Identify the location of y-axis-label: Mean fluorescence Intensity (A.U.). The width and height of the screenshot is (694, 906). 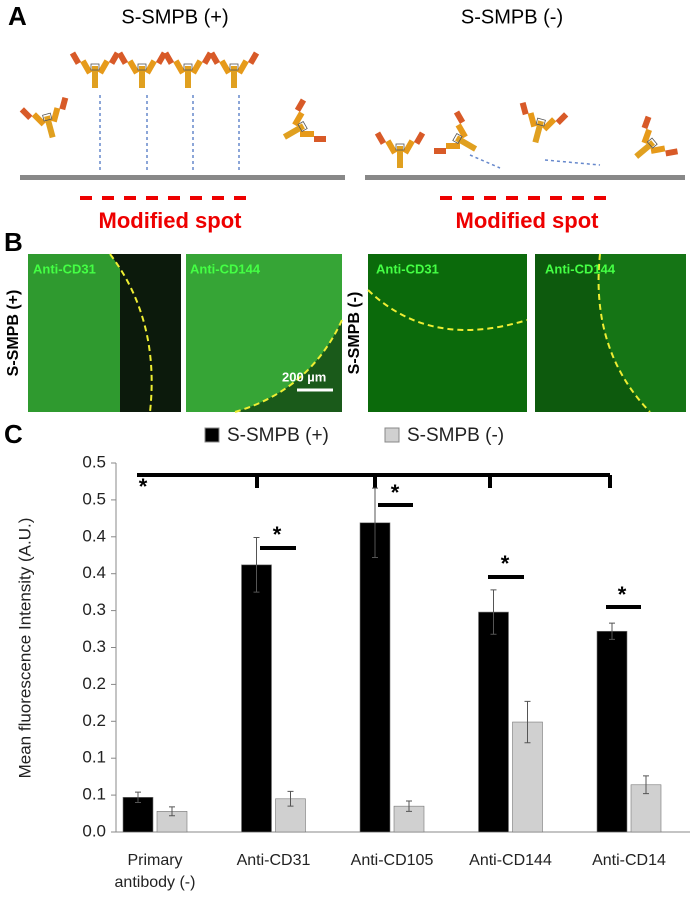
(24, 648).